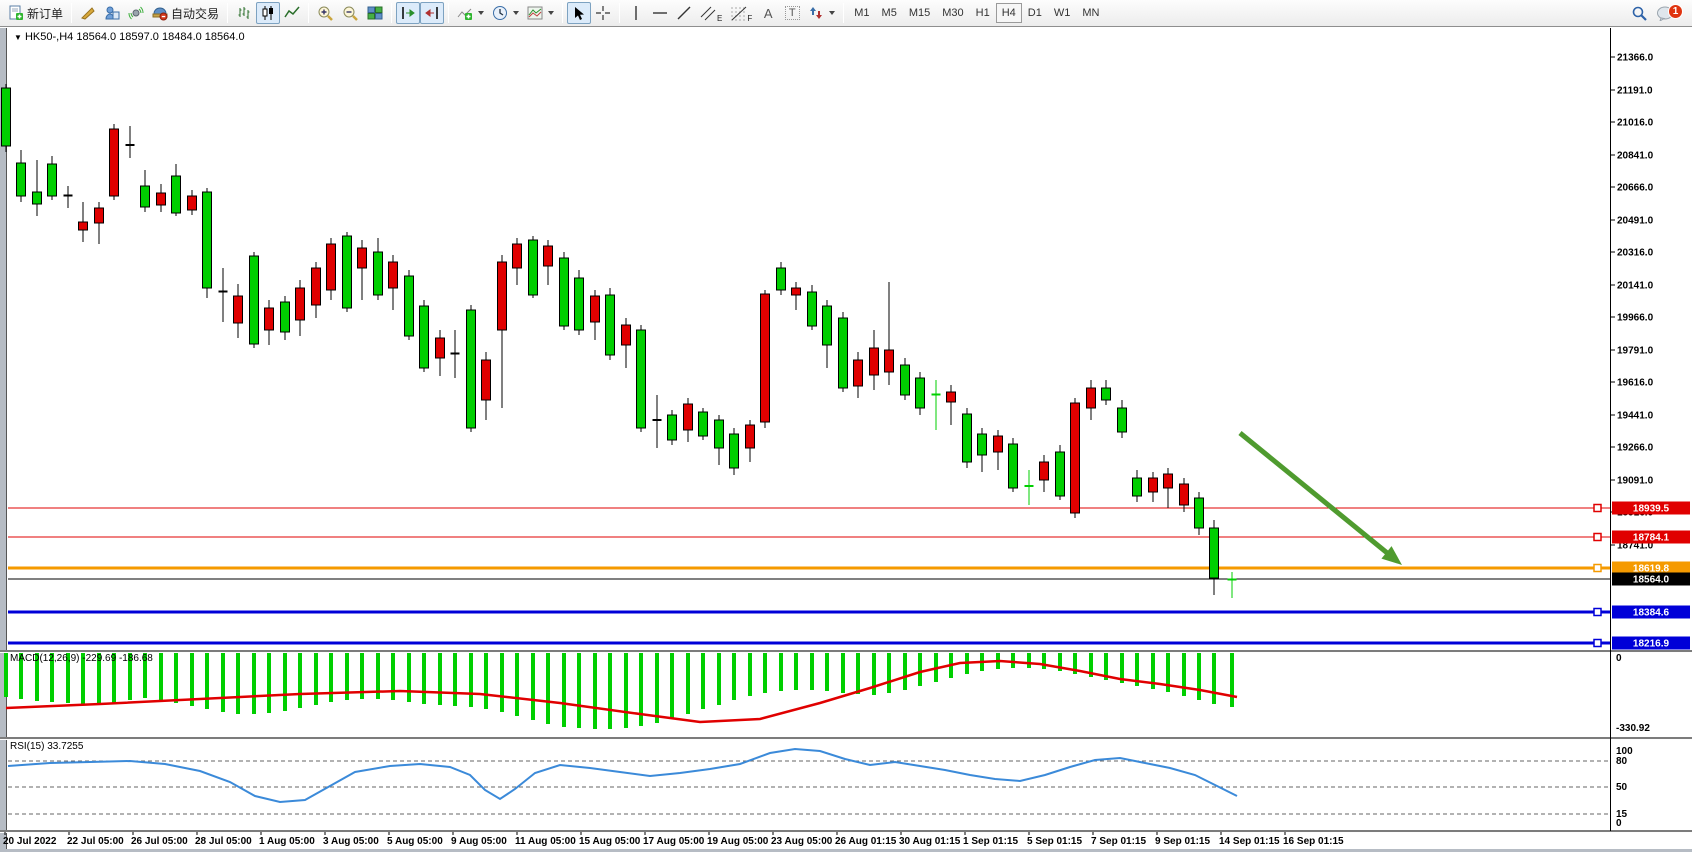  I want to click on line-chart-button, so click(292, 13).